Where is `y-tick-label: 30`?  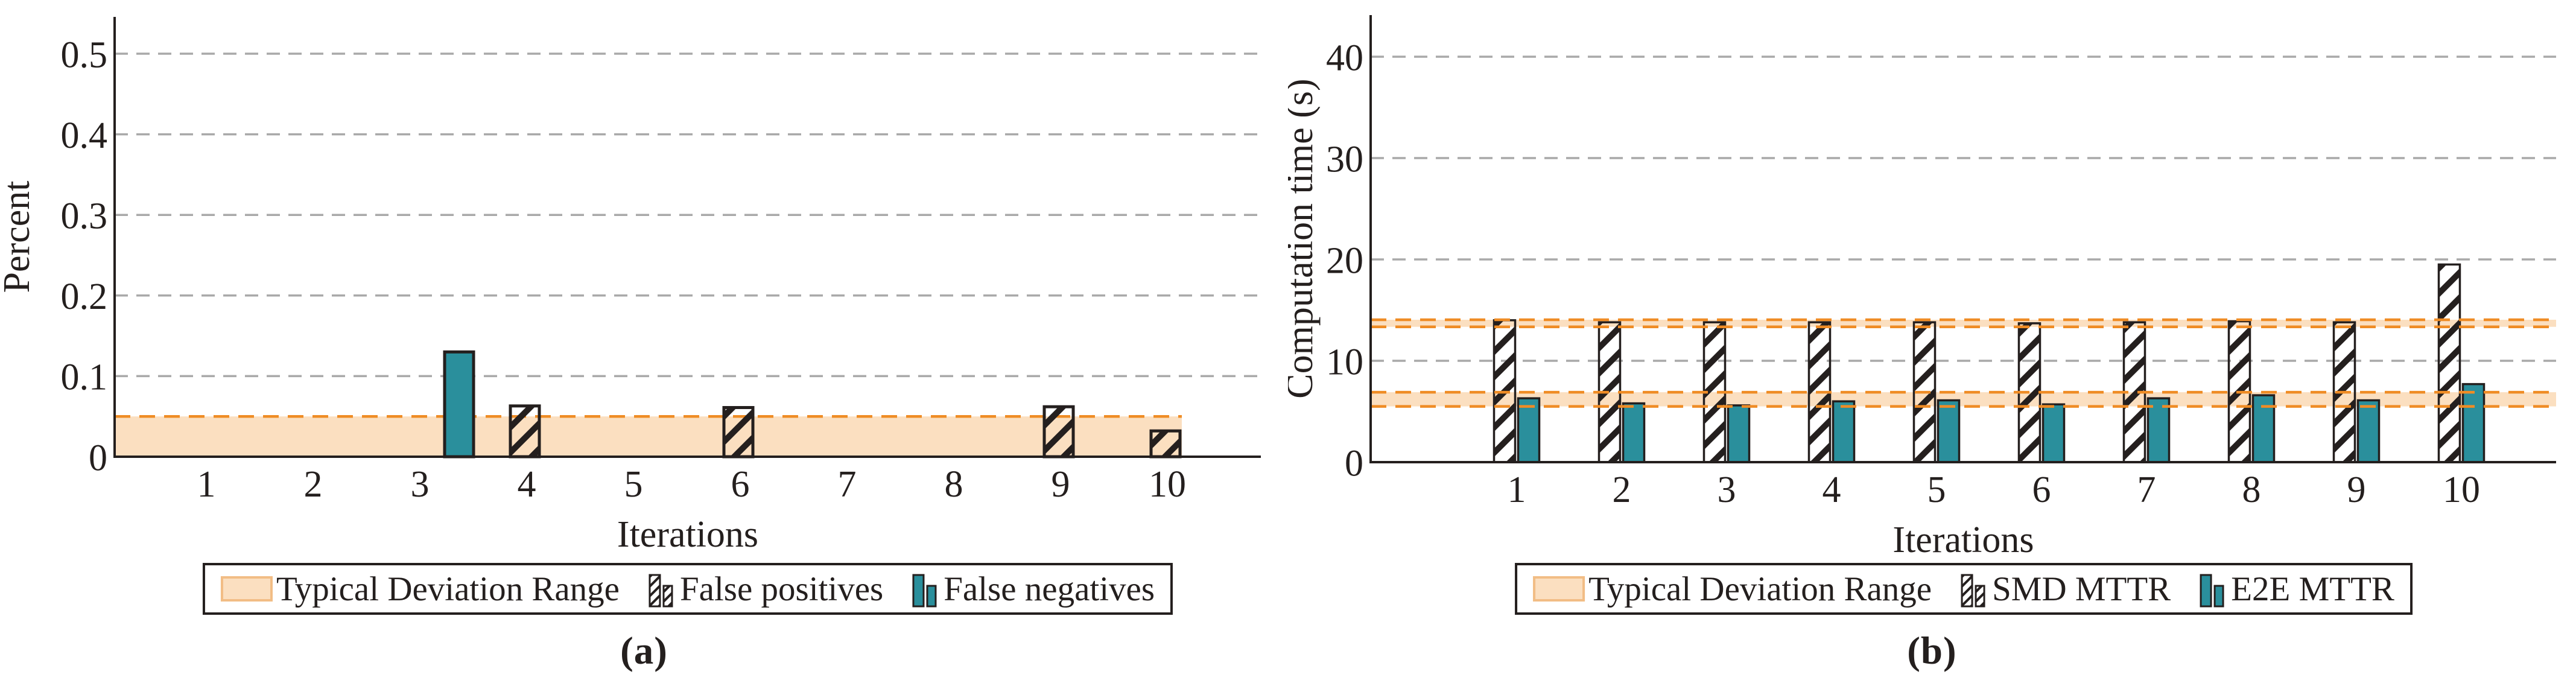 y-tick-label: 30 is located at coordinates (1344, 159).